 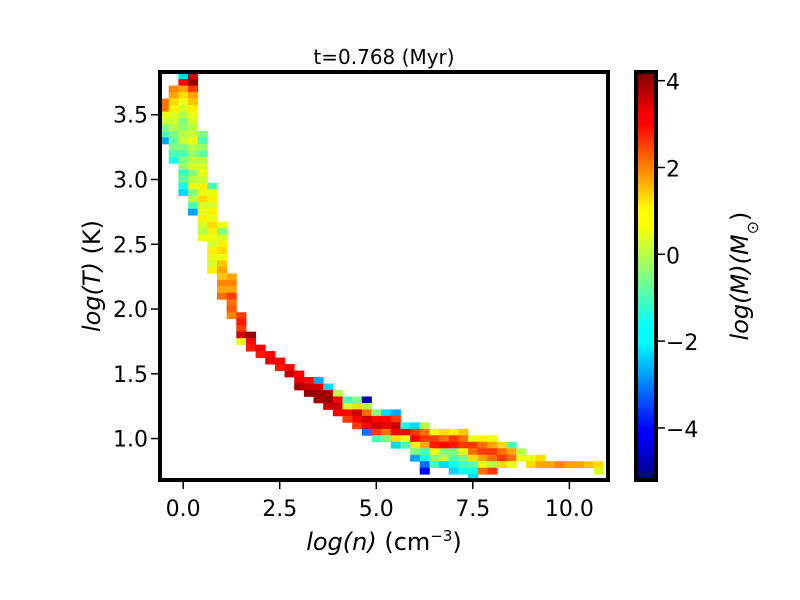 What do you see at coordinates (673, 169) in the screenshot?
I see `colorbar-tick-label: 2` at bounding box center [673, 169].